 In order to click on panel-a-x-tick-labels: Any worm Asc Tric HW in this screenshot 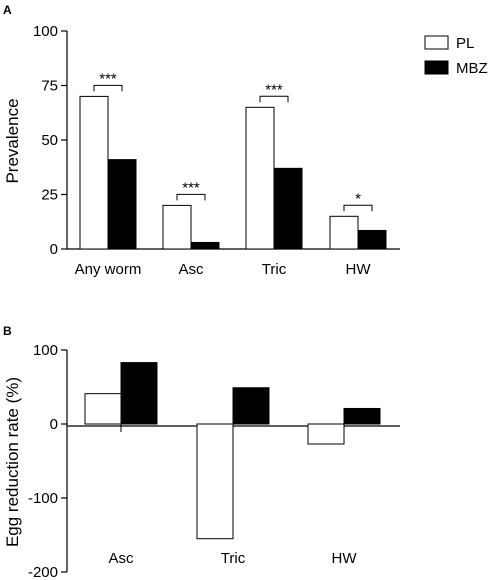, I will do `click(223, 269)`.